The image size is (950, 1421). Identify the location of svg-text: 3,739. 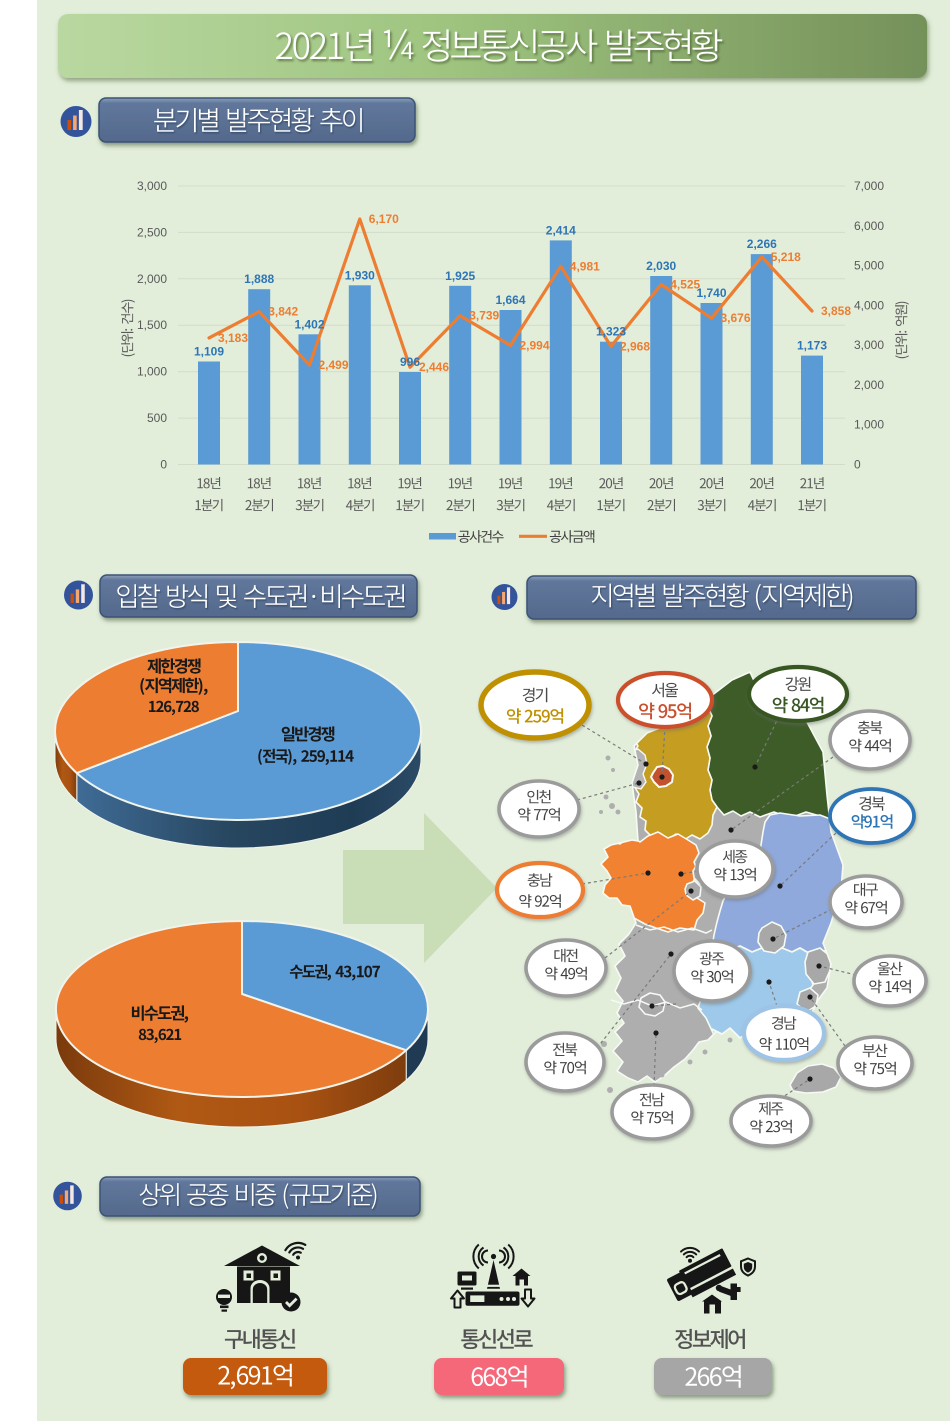
(484, 316).